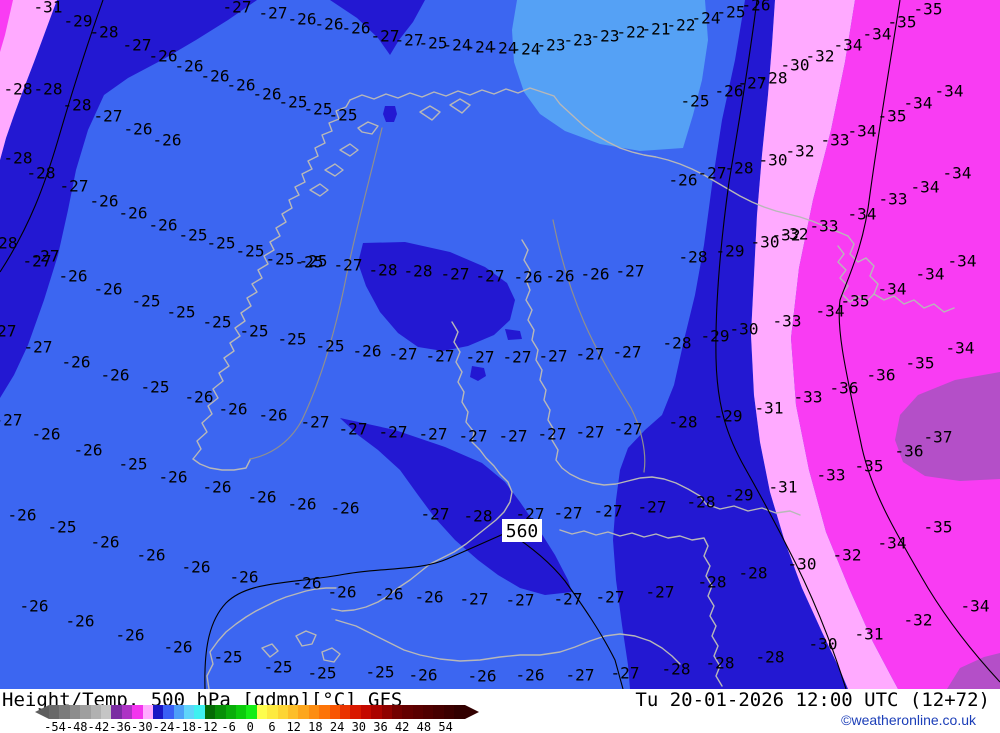  I want to click on region-navy-south-sweden, so click(456, 506).